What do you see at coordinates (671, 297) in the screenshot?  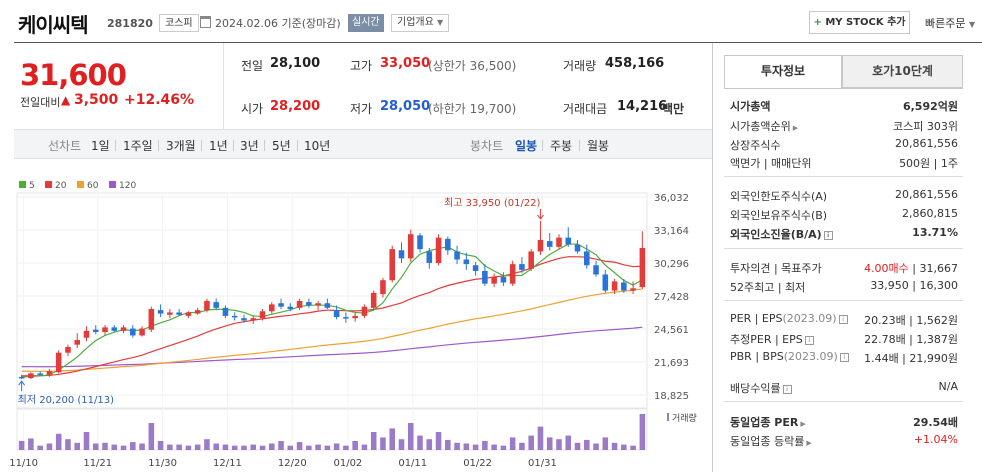 I see `y-tick-label: 27,428` at bounding box center [671, 297].